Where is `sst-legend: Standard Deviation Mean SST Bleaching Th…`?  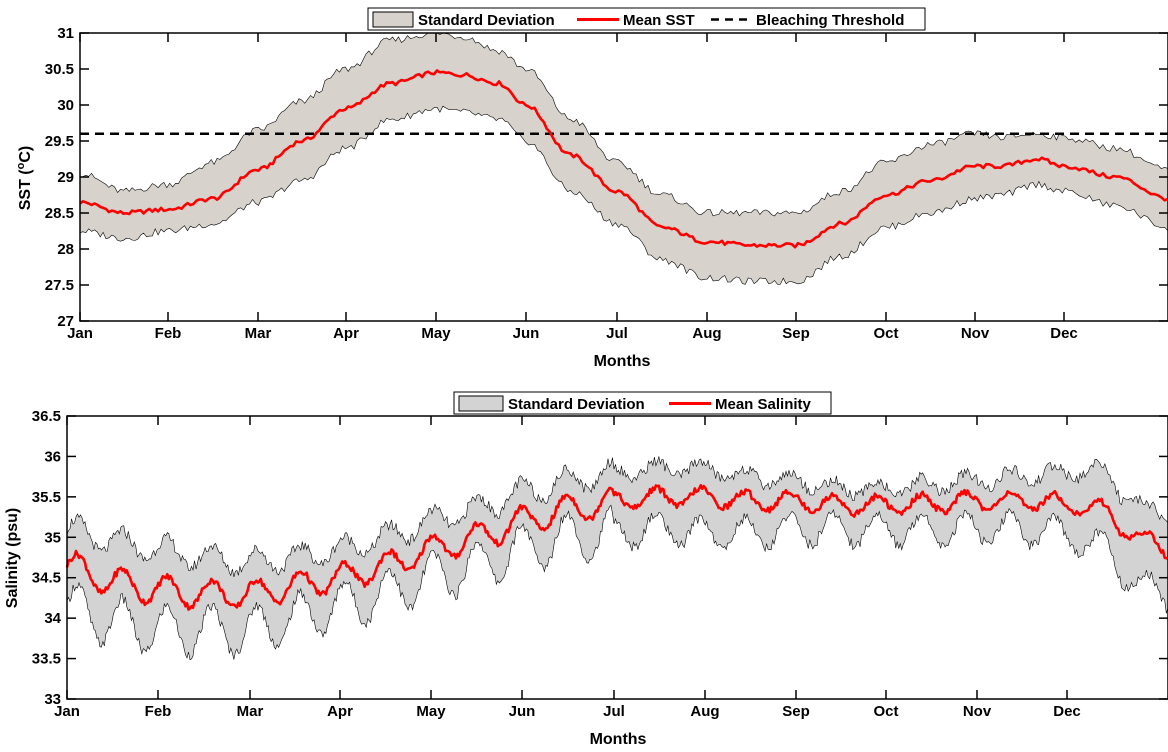
sst-legend: Standard Deviation Mean SST Bleaching Th… is located at coordinates (646, 19).